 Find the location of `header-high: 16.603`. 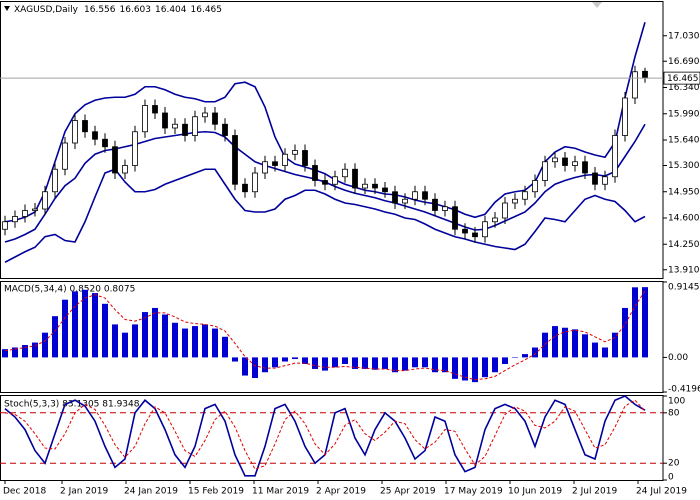

header-high: 16.603 is located at coordinates (136, 10).